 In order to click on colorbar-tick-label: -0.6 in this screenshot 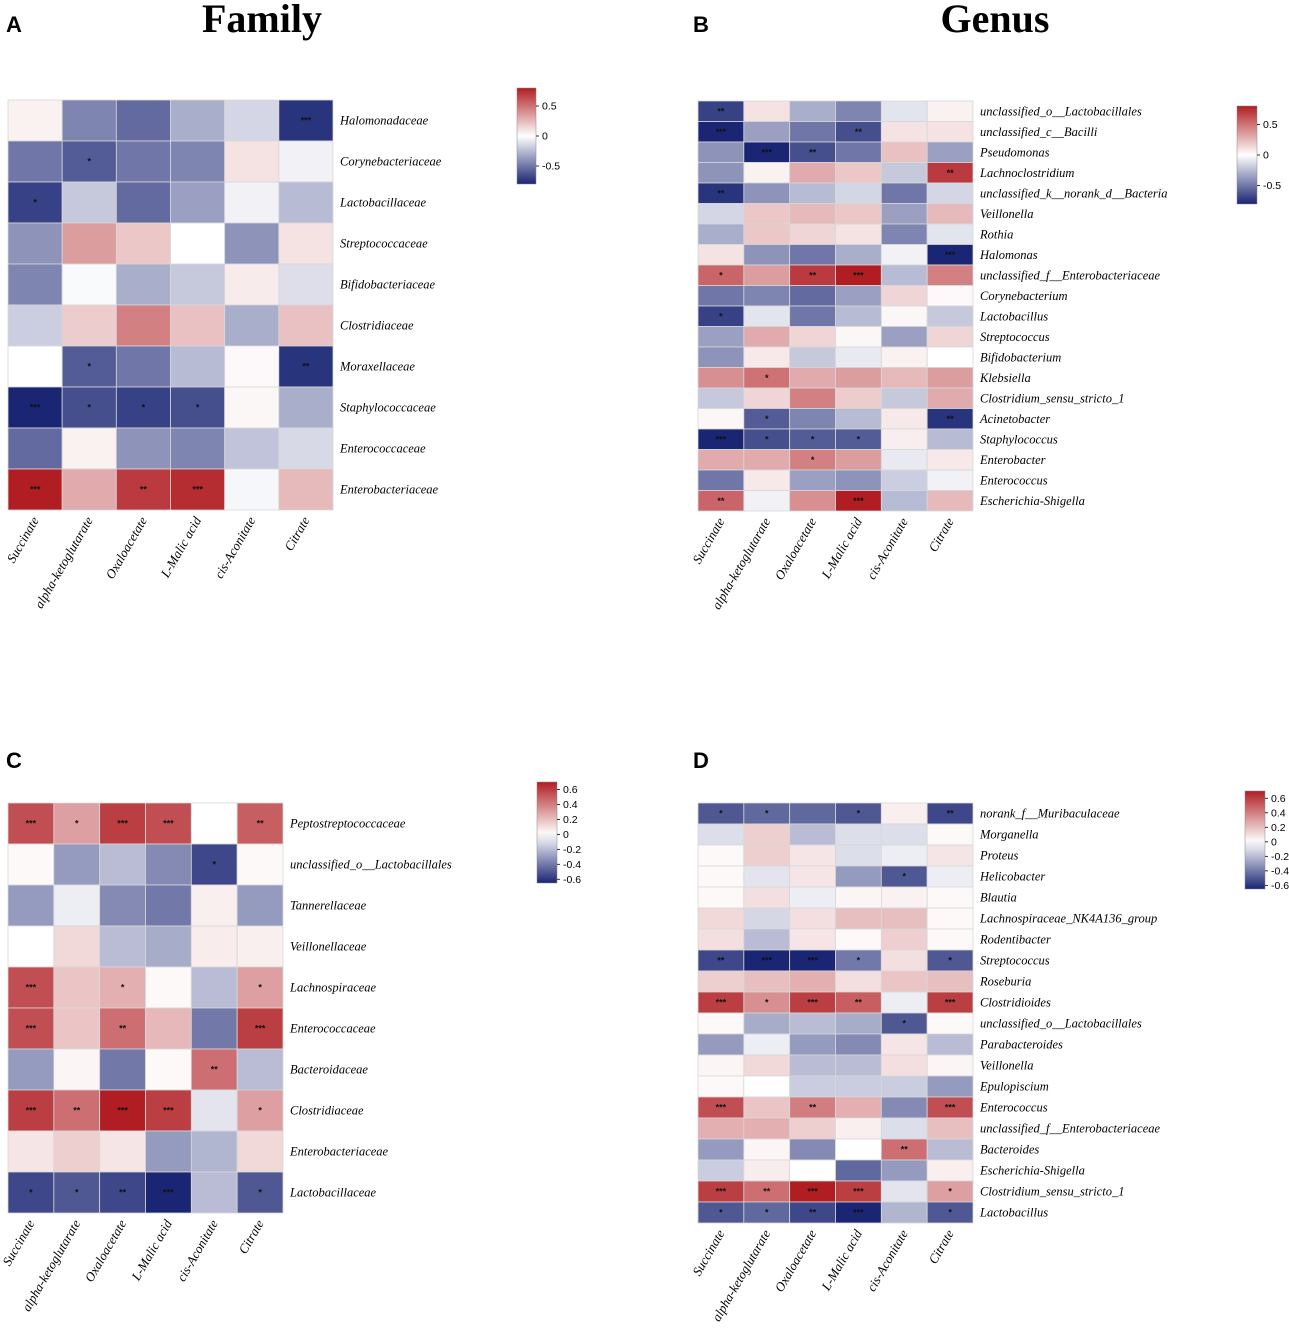, I will do `click(1280, 886)`.